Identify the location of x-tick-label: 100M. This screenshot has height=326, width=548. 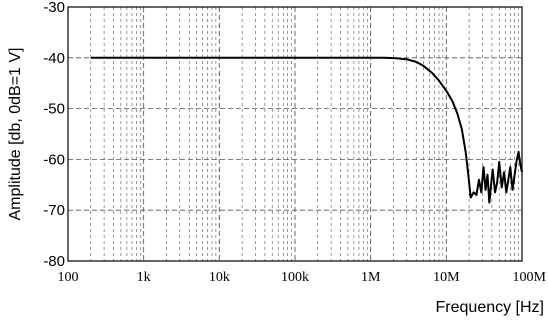
(530, 277).